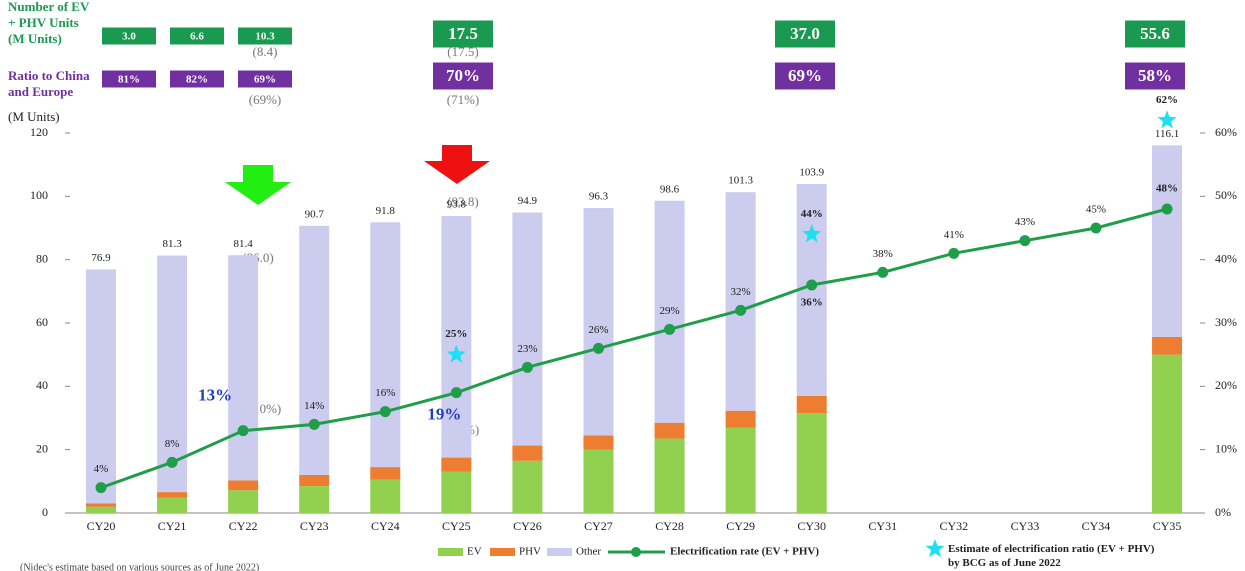  Describe the element at coordinates (39, 132) in the screenshot. I see `y-tick-label: 120` at that location.